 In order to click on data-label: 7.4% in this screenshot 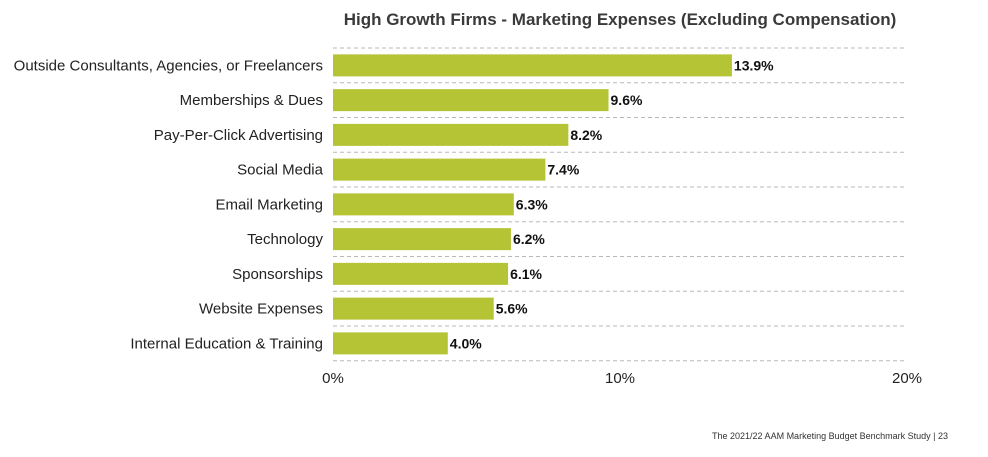, I will do `click(563, 170)`.